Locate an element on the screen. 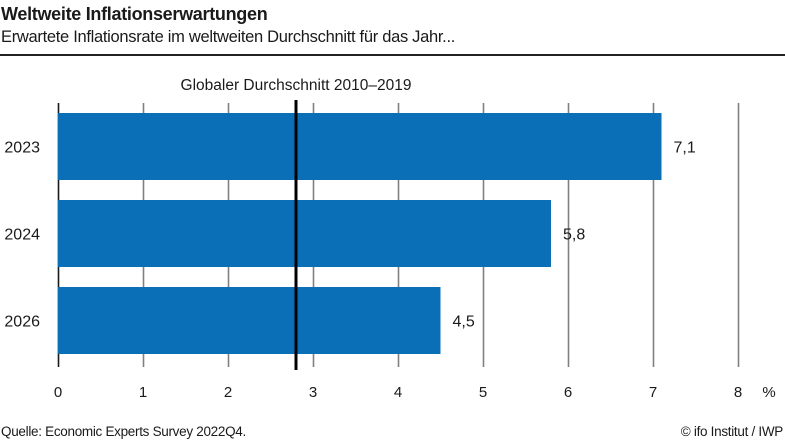 This screenshot has width=785, height=441. header-divider is located at coordinates (392, 55).